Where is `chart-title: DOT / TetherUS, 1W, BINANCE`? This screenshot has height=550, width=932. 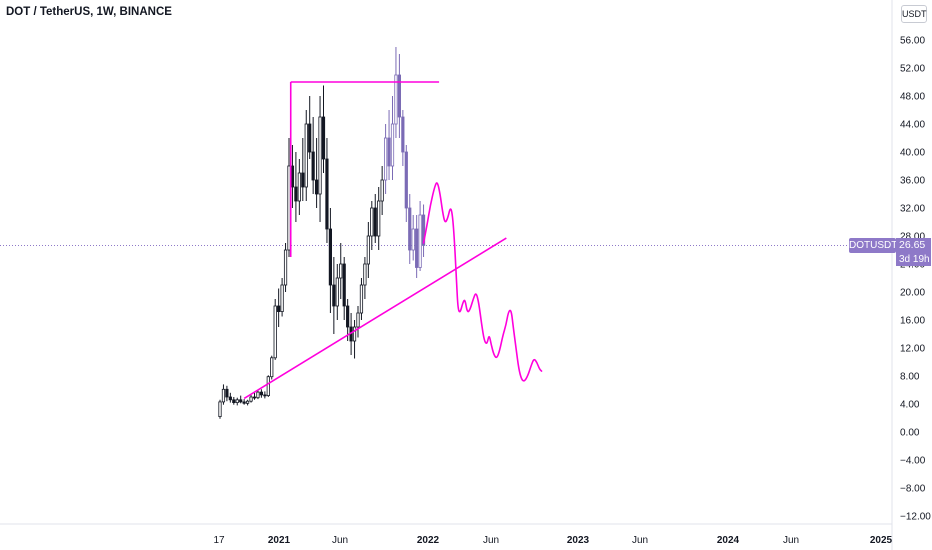 chart-title: DOT / TetherUS, 1W, BINANCE is located at coordinates (89, 12).